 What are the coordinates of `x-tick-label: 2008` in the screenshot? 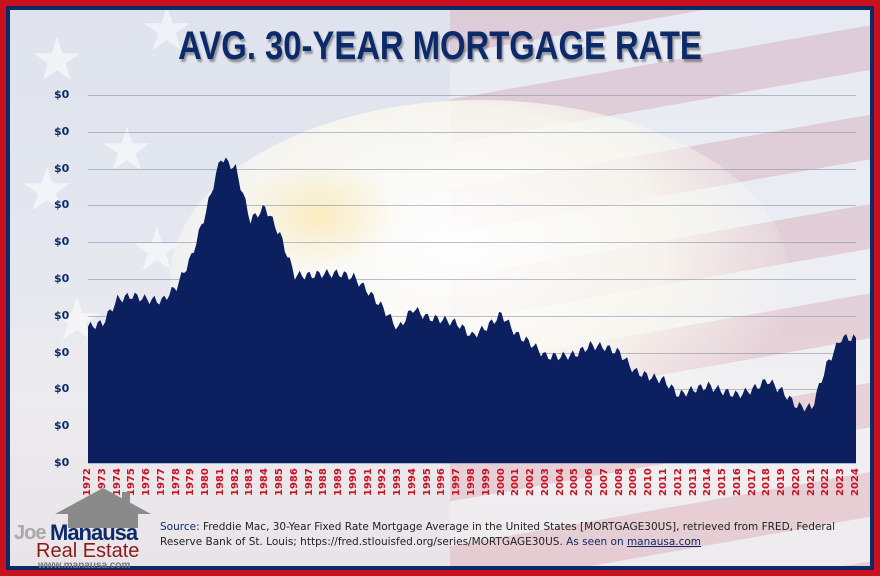 It's located at (619, 482).